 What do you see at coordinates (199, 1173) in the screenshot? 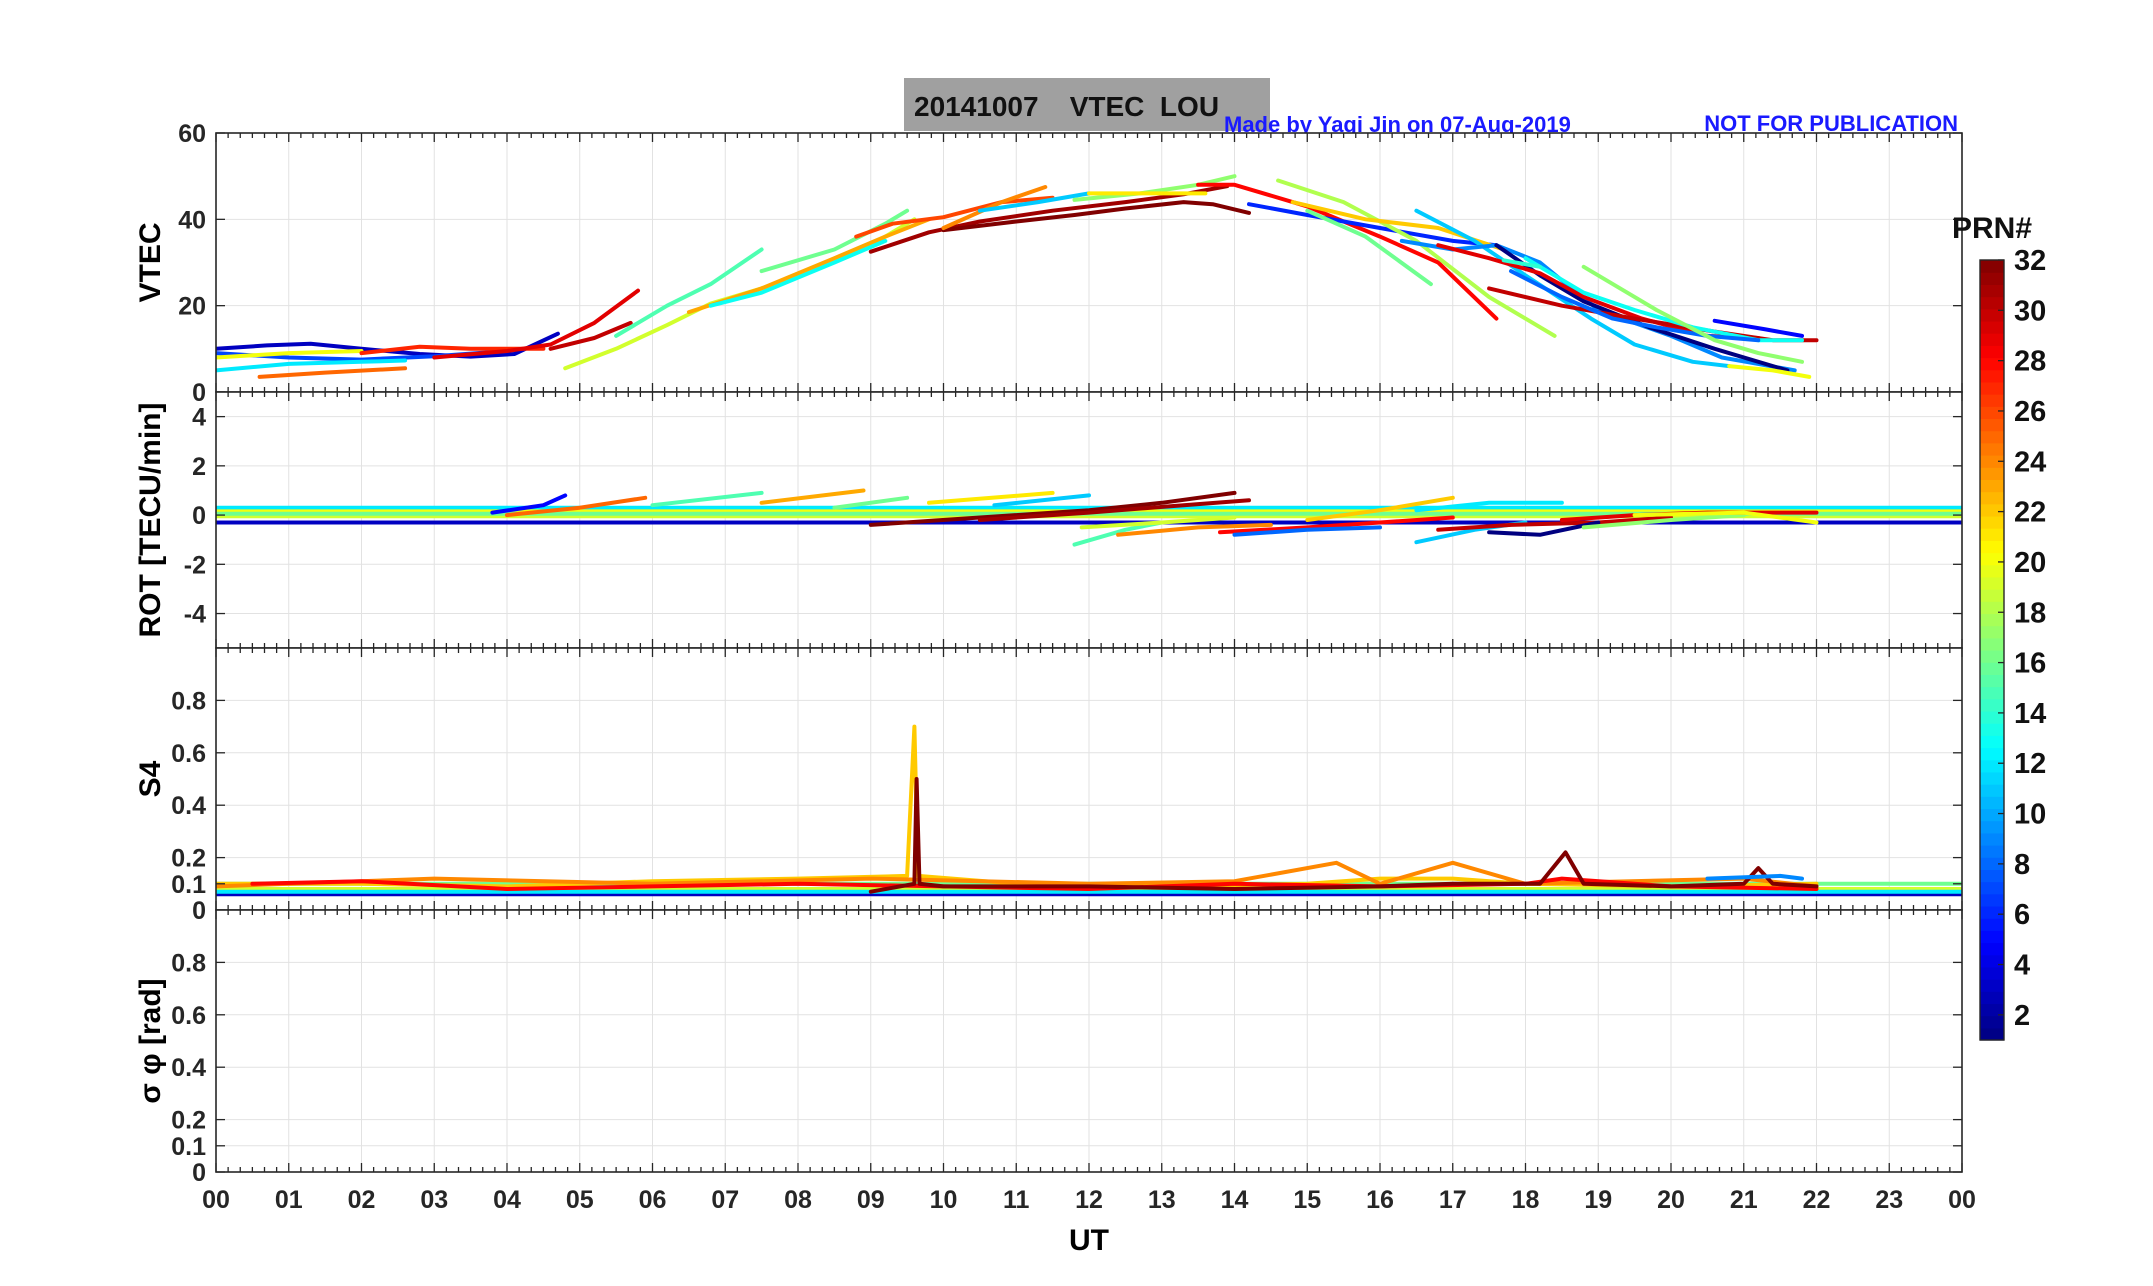
I see `sigma-phi-ytick-label: 0` at bounding box center [199, 1173].